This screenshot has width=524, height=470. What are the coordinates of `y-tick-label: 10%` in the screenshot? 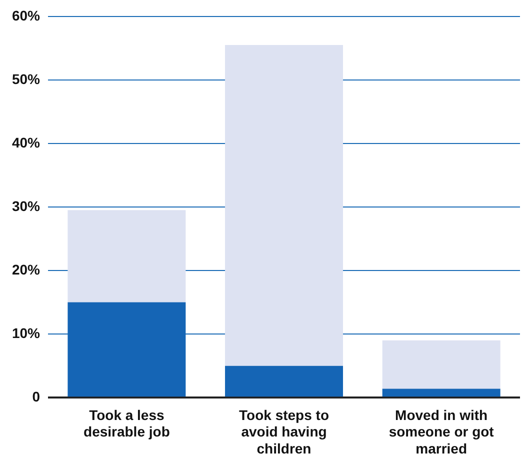 It's located at (26, 332).